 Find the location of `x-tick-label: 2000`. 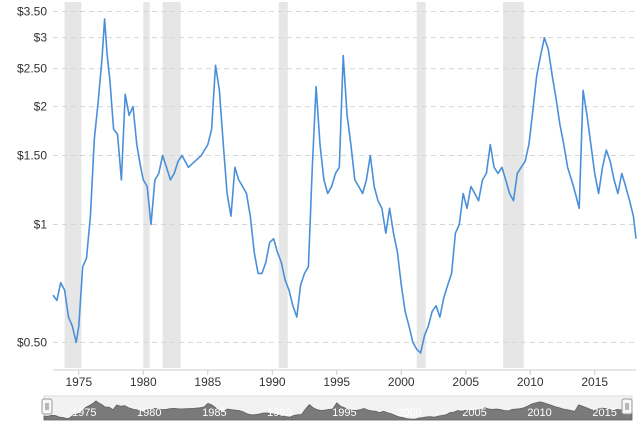

x-tick-label: 2000 is located at coordinates (401, 382).